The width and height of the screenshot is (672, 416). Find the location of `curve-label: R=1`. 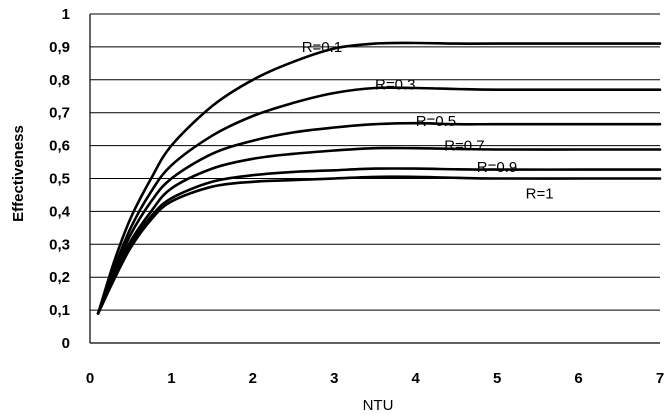

curve-label: R=1 is located at coordinates (540, 193).